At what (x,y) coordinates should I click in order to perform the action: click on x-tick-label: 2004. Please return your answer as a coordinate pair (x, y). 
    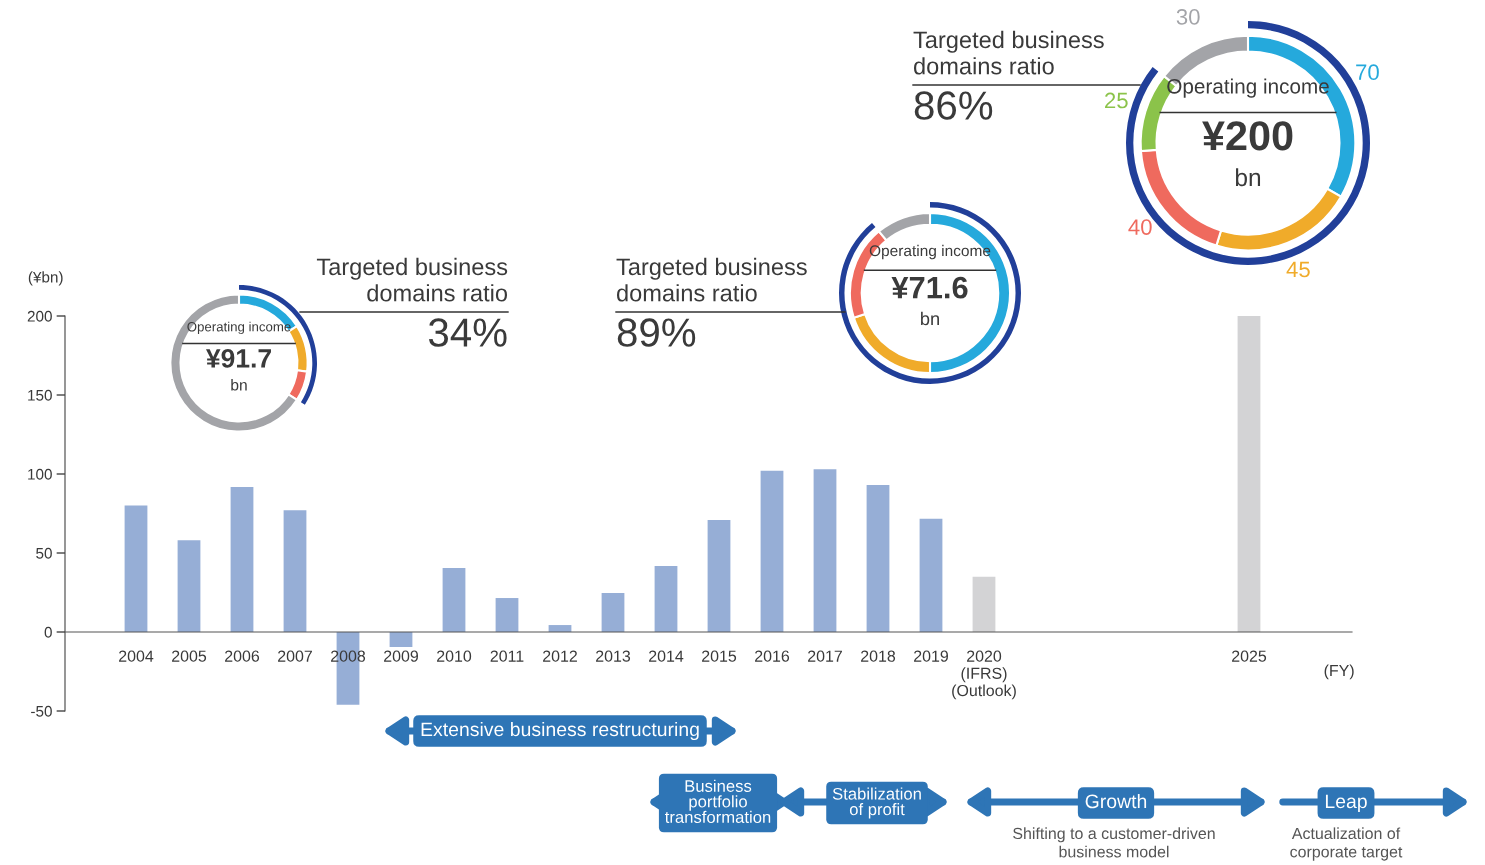
    Looking at the image, I should click on (136, 656).